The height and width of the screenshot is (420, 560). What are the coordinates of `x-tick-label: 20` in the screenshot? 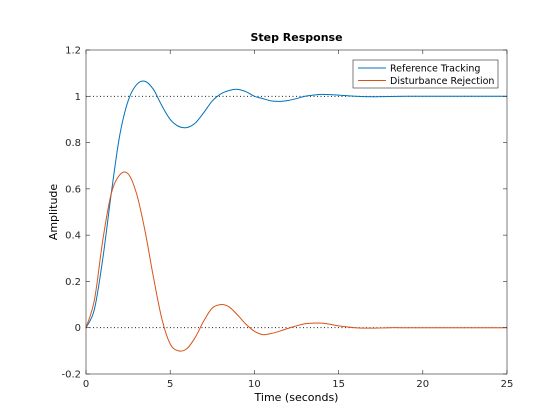 It's located at (422, 384).